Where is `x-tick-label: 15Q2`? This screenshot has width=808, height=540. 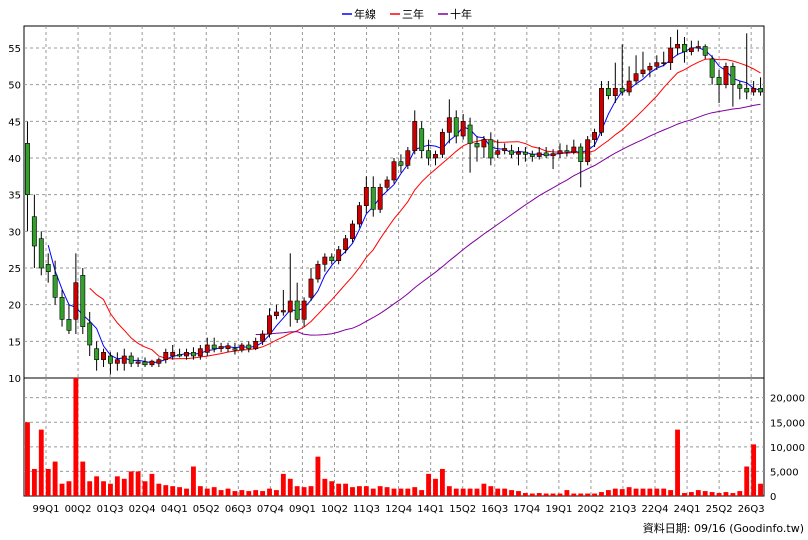 x-tick-label: 15Q2 is located at coordinates (462, 509).